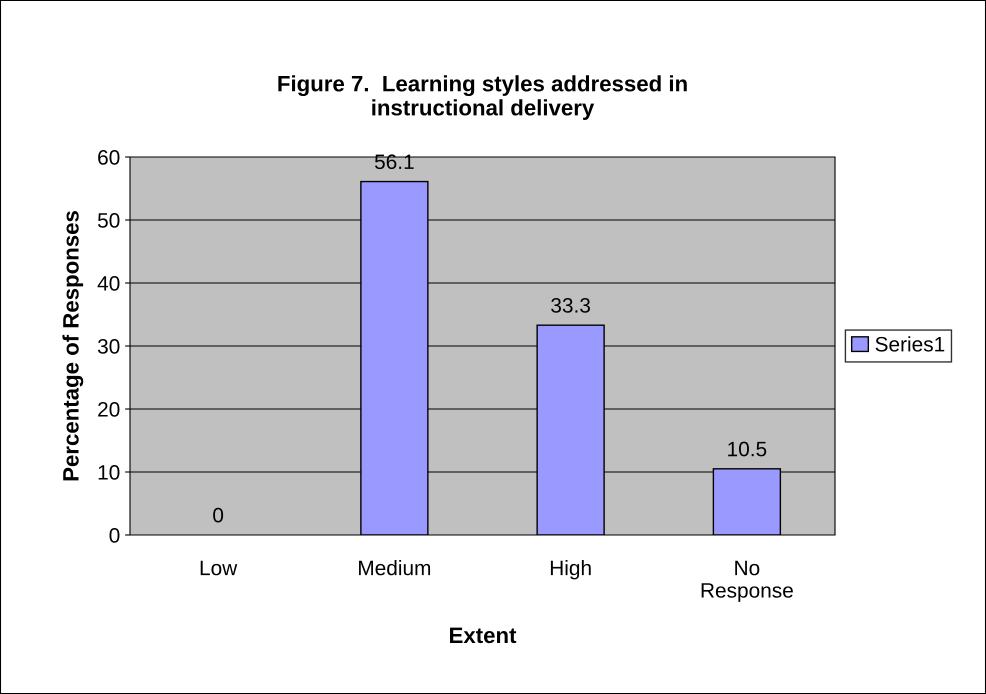  What do you see at coordinates (109, 346) in the screenshot?
I see `y-tick-label: 30` at bounding box center [109, 346].